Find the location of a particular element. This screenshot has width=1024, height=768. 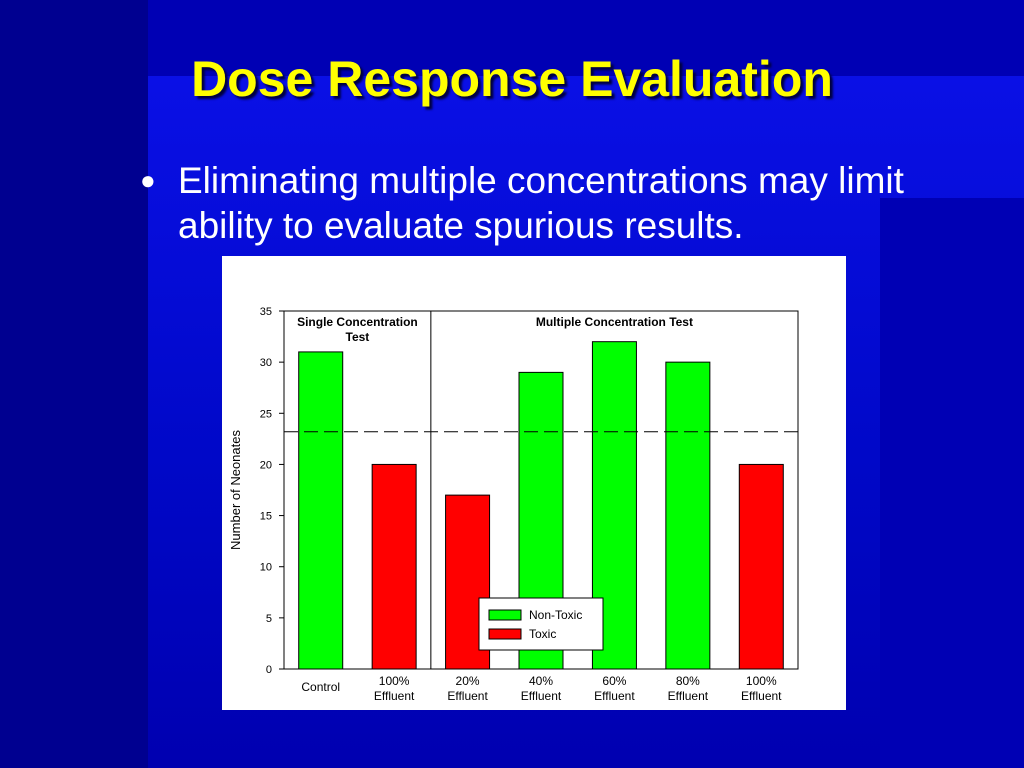

section-label: Test is located at coordinates (358, 337).